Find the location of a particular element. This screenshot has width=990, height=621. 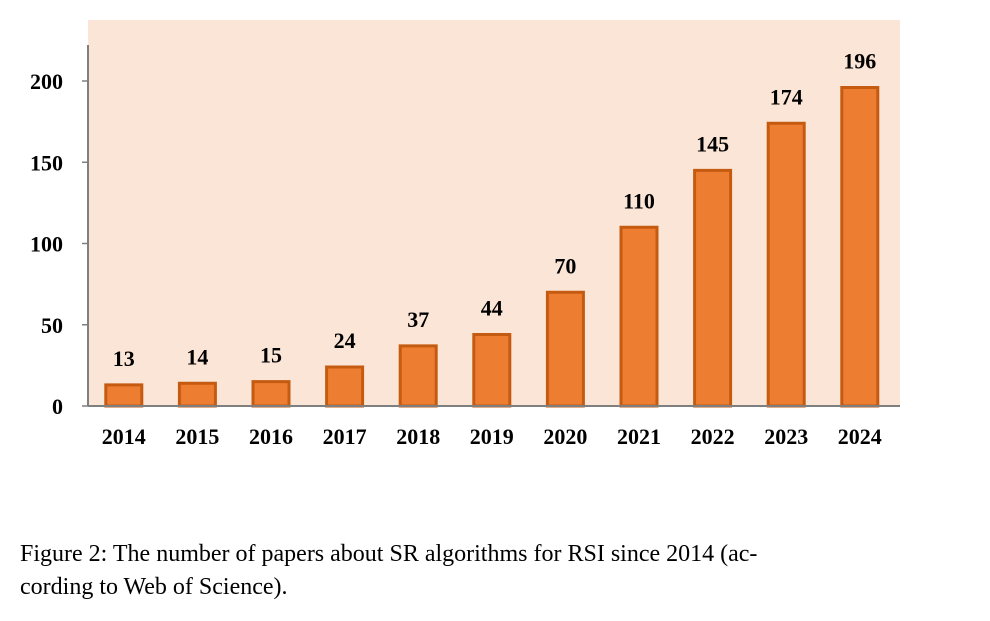

x-tick-label: 2024 is located at coordinates (860, 436).